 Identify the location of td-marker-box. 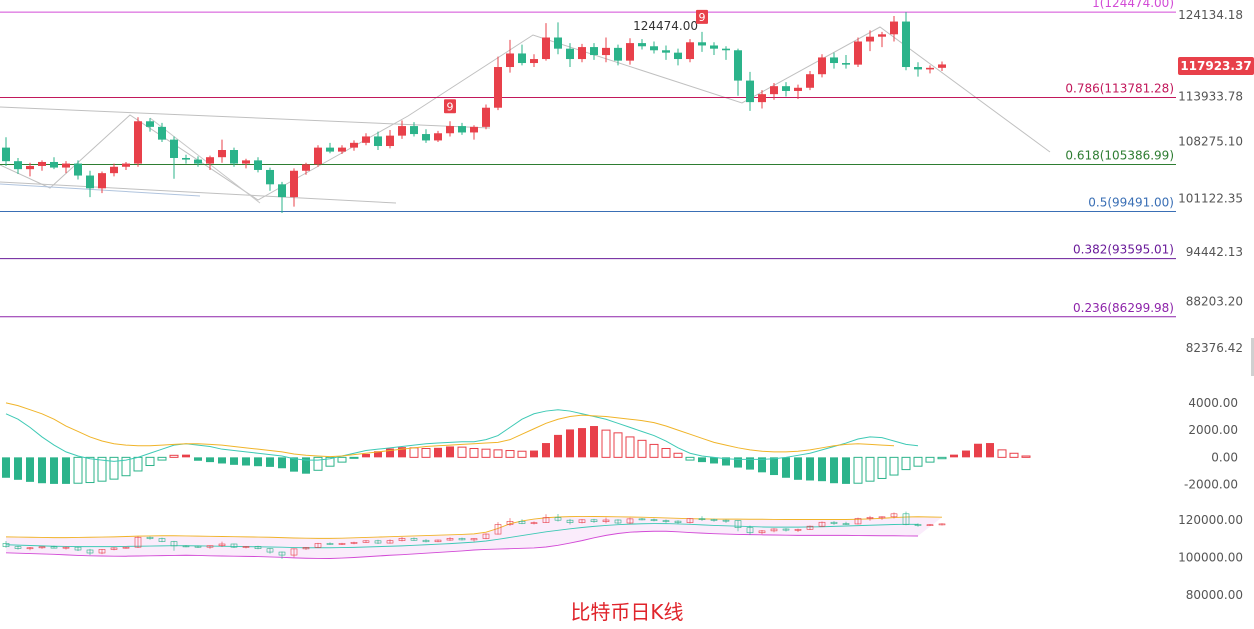
(702, 16).